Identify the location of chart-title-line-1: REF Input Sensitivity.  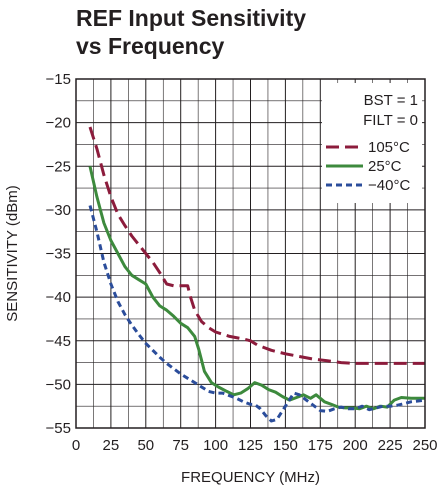
(191, 18).